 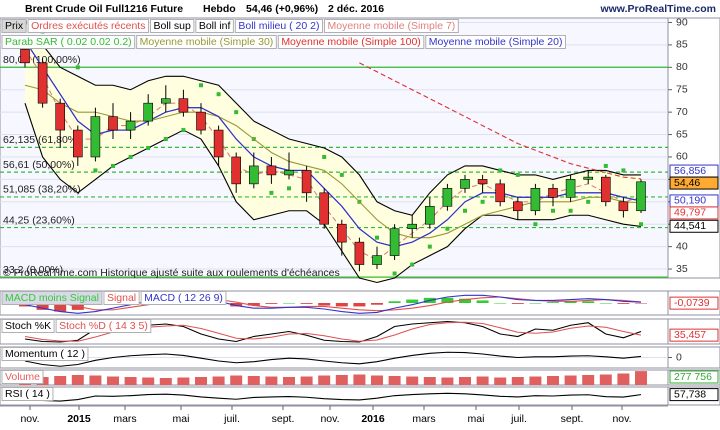 I want to click on legend-label: Boll inf, so click(x=215, y=26).